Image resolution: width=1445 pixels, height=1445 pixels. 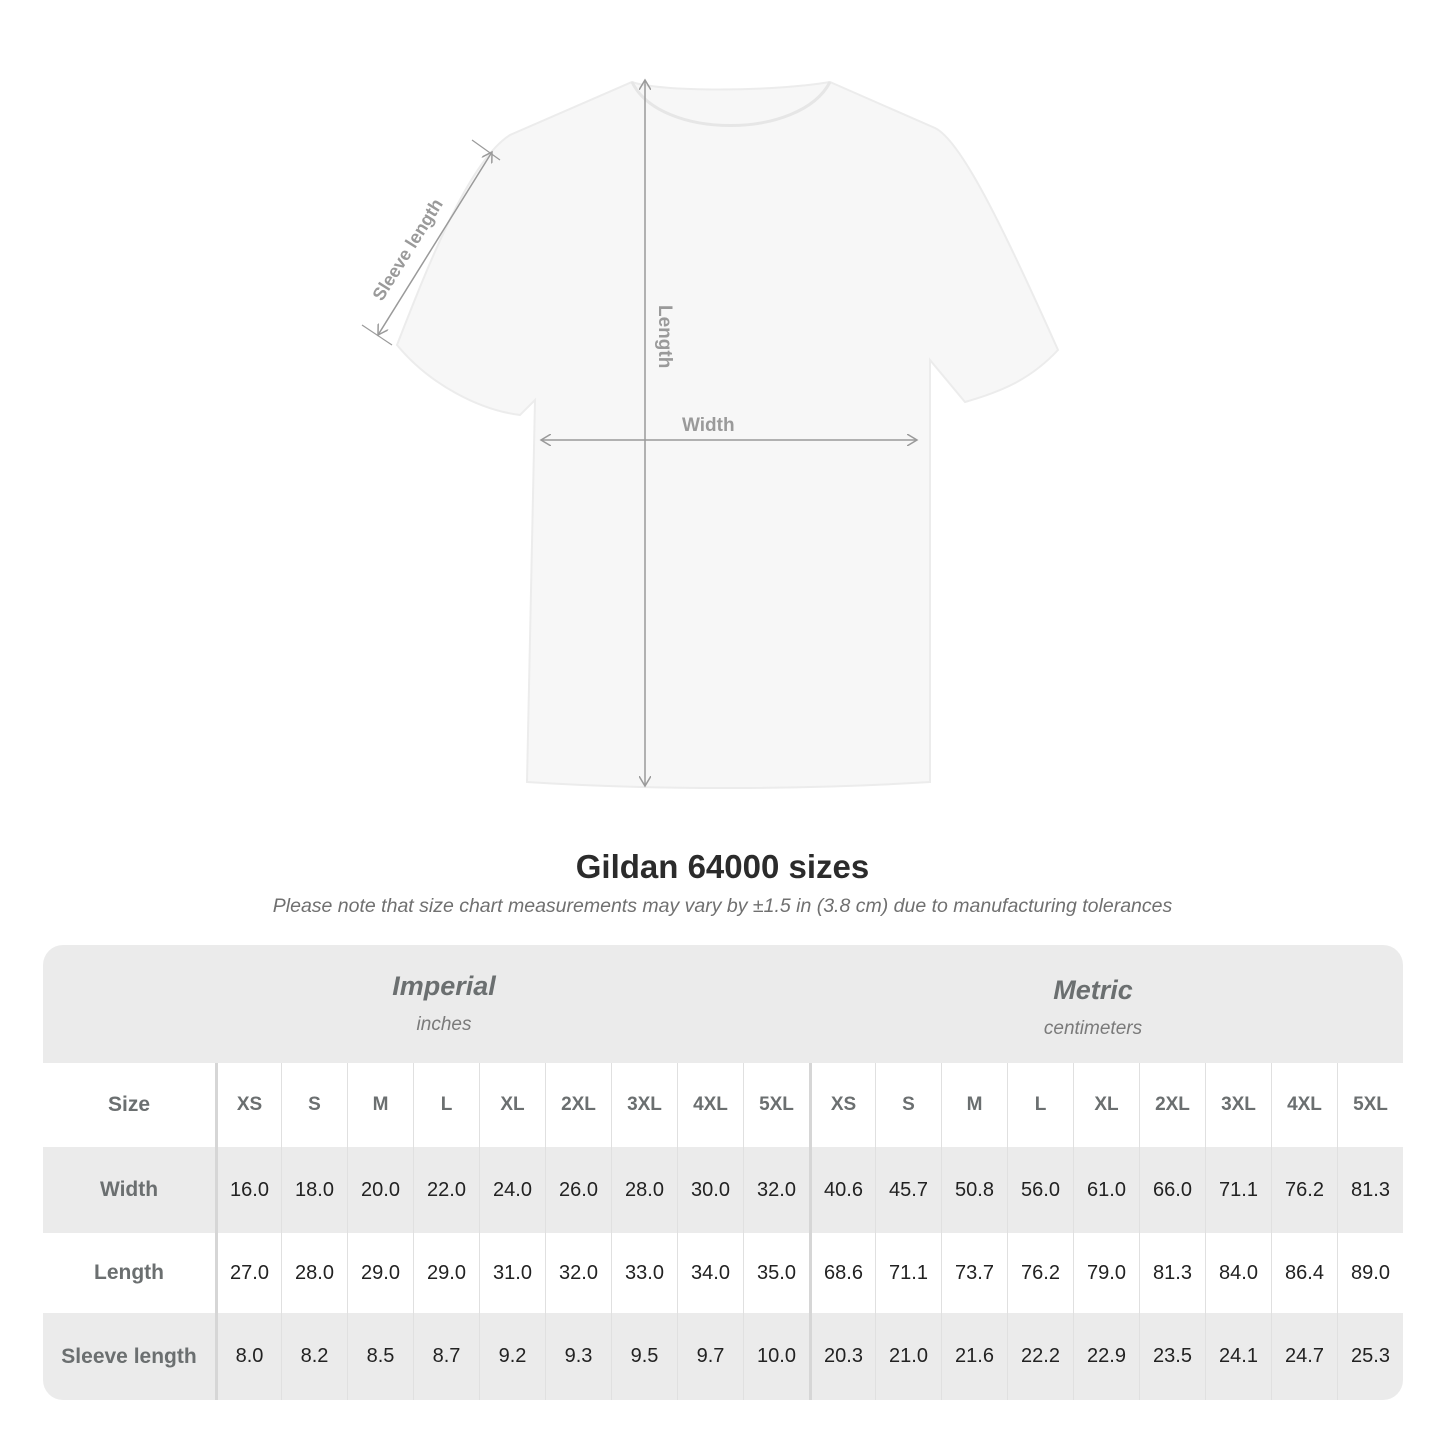 I want to click on value-cell: 9.2, so click(x=512, y=1356).